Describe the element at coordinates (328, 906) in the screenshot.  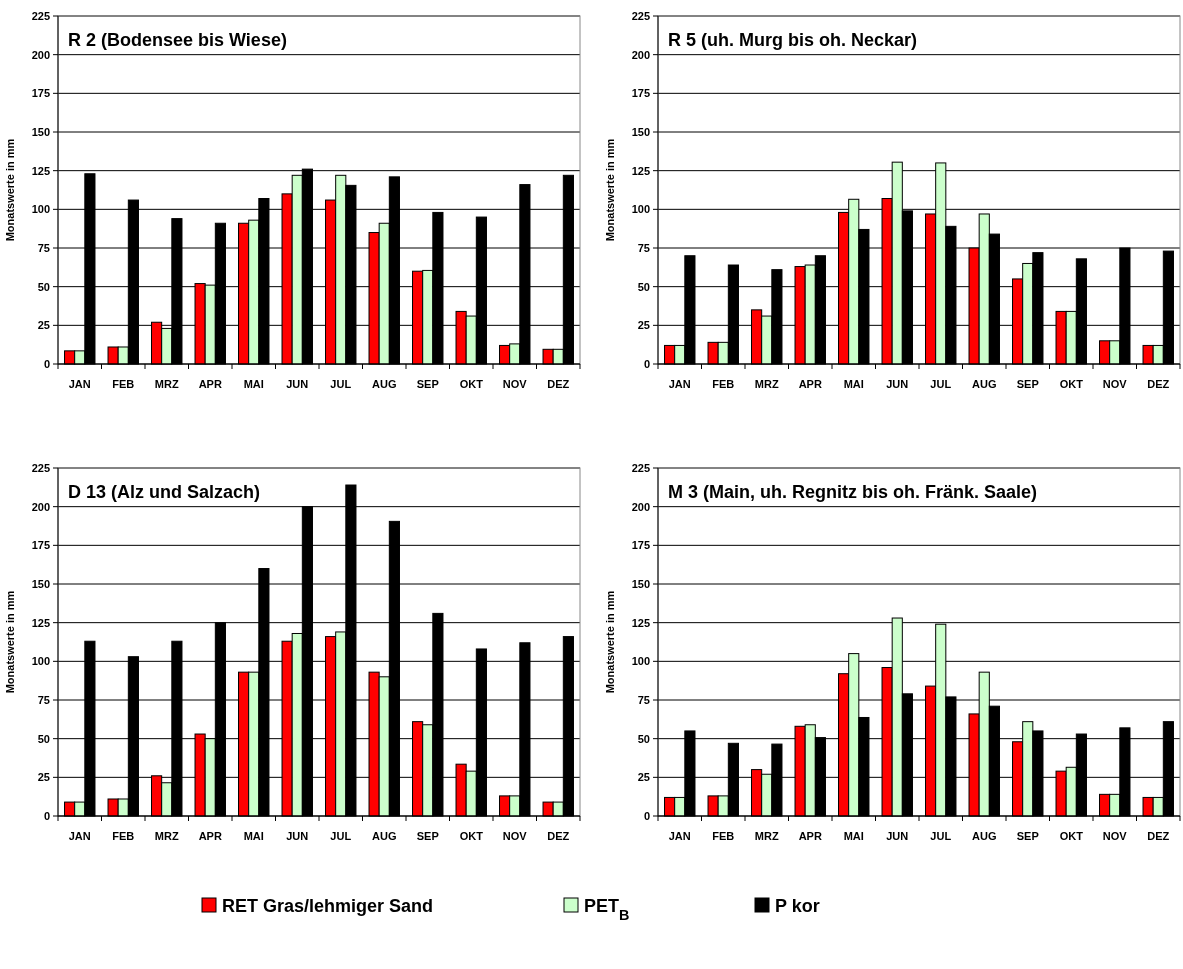
I see `legend-label: RET Gras/lehmiger Sand` at that location.